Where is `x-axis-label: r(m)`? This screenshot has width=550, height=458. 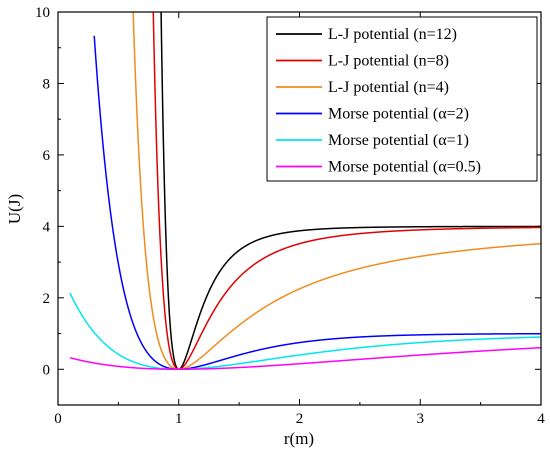
x-axis-label: r(m) is located at coordinates (299, 438).